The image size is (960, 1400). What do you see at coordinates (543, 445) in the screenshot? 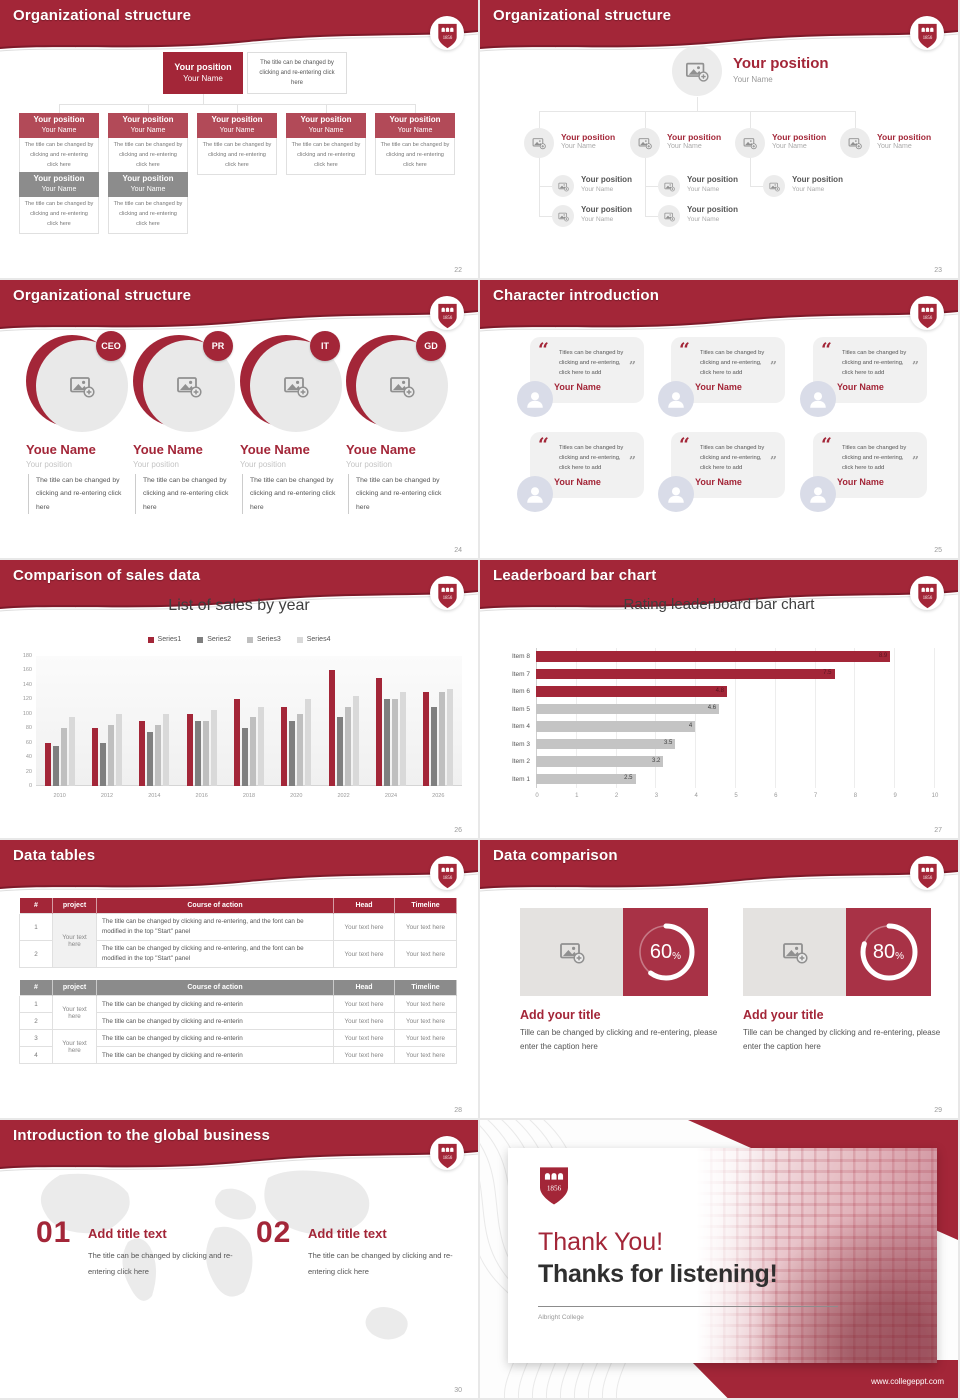
I see `open-quote-mark: “` at bounding box center [543, 445].